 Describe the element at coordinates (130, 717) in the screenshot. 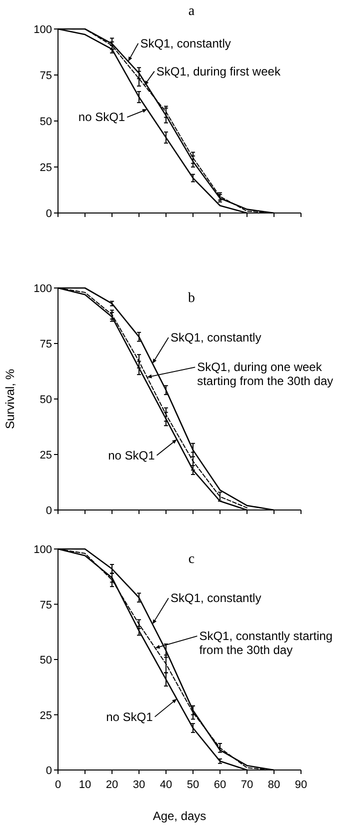

I see `text: no SkQ1` at that location.